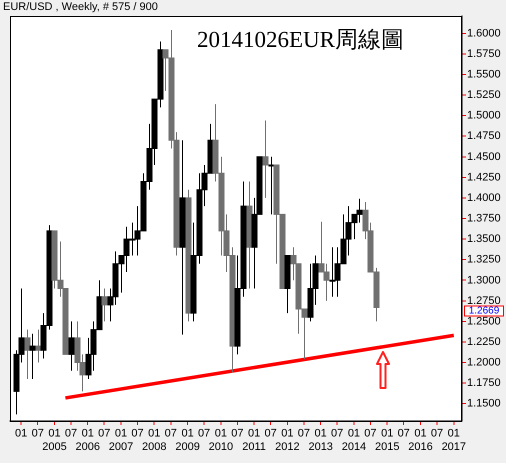  I want to click on x-tick-label: 01, so click(21, 434).